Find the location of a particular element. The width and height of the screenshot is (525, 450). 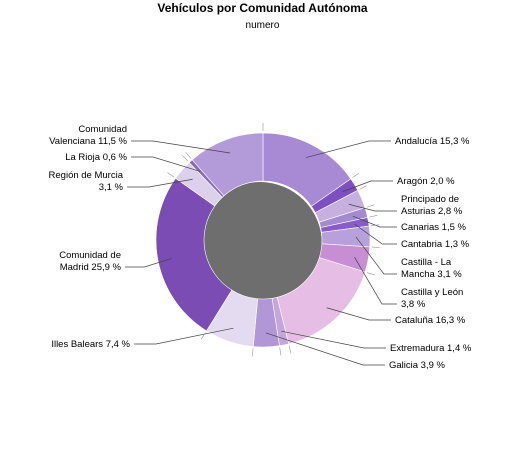

donut-hole-shadow is located at coordinates (260, 244).